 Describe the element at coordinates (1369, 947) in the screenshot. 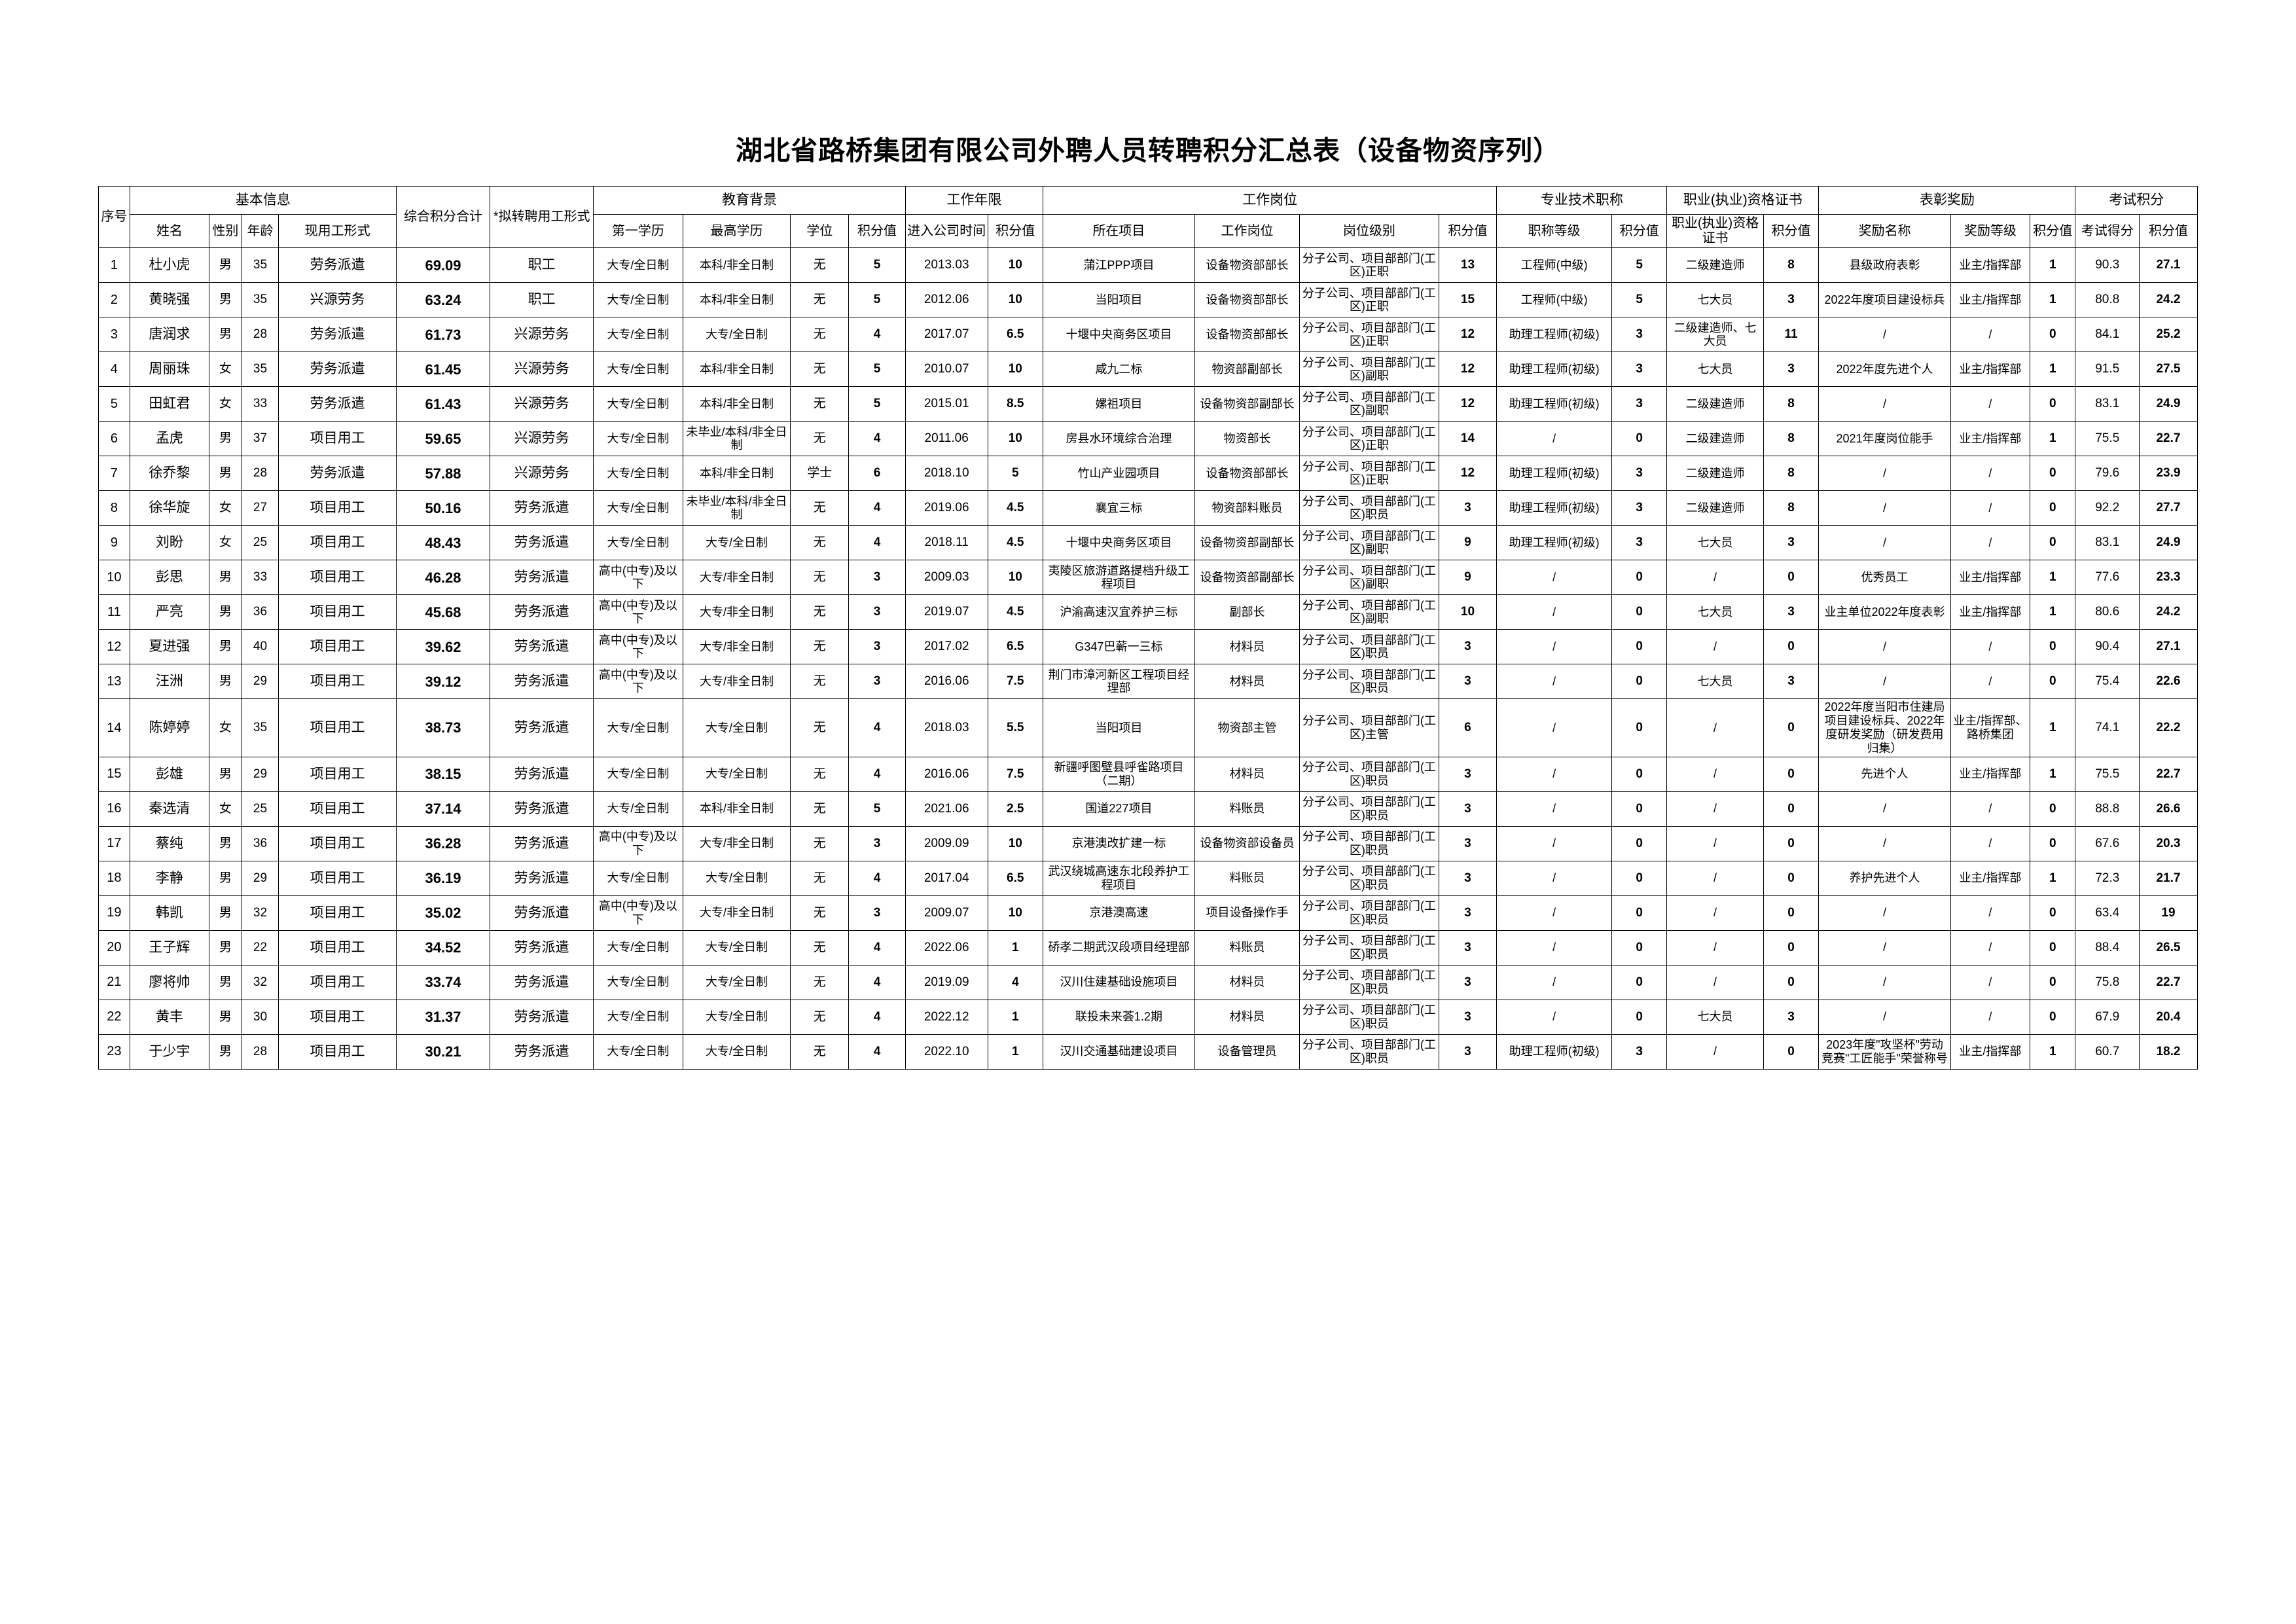

I see `cell-post-level: 分子公司、项目部部门(工区)职员` at that location.